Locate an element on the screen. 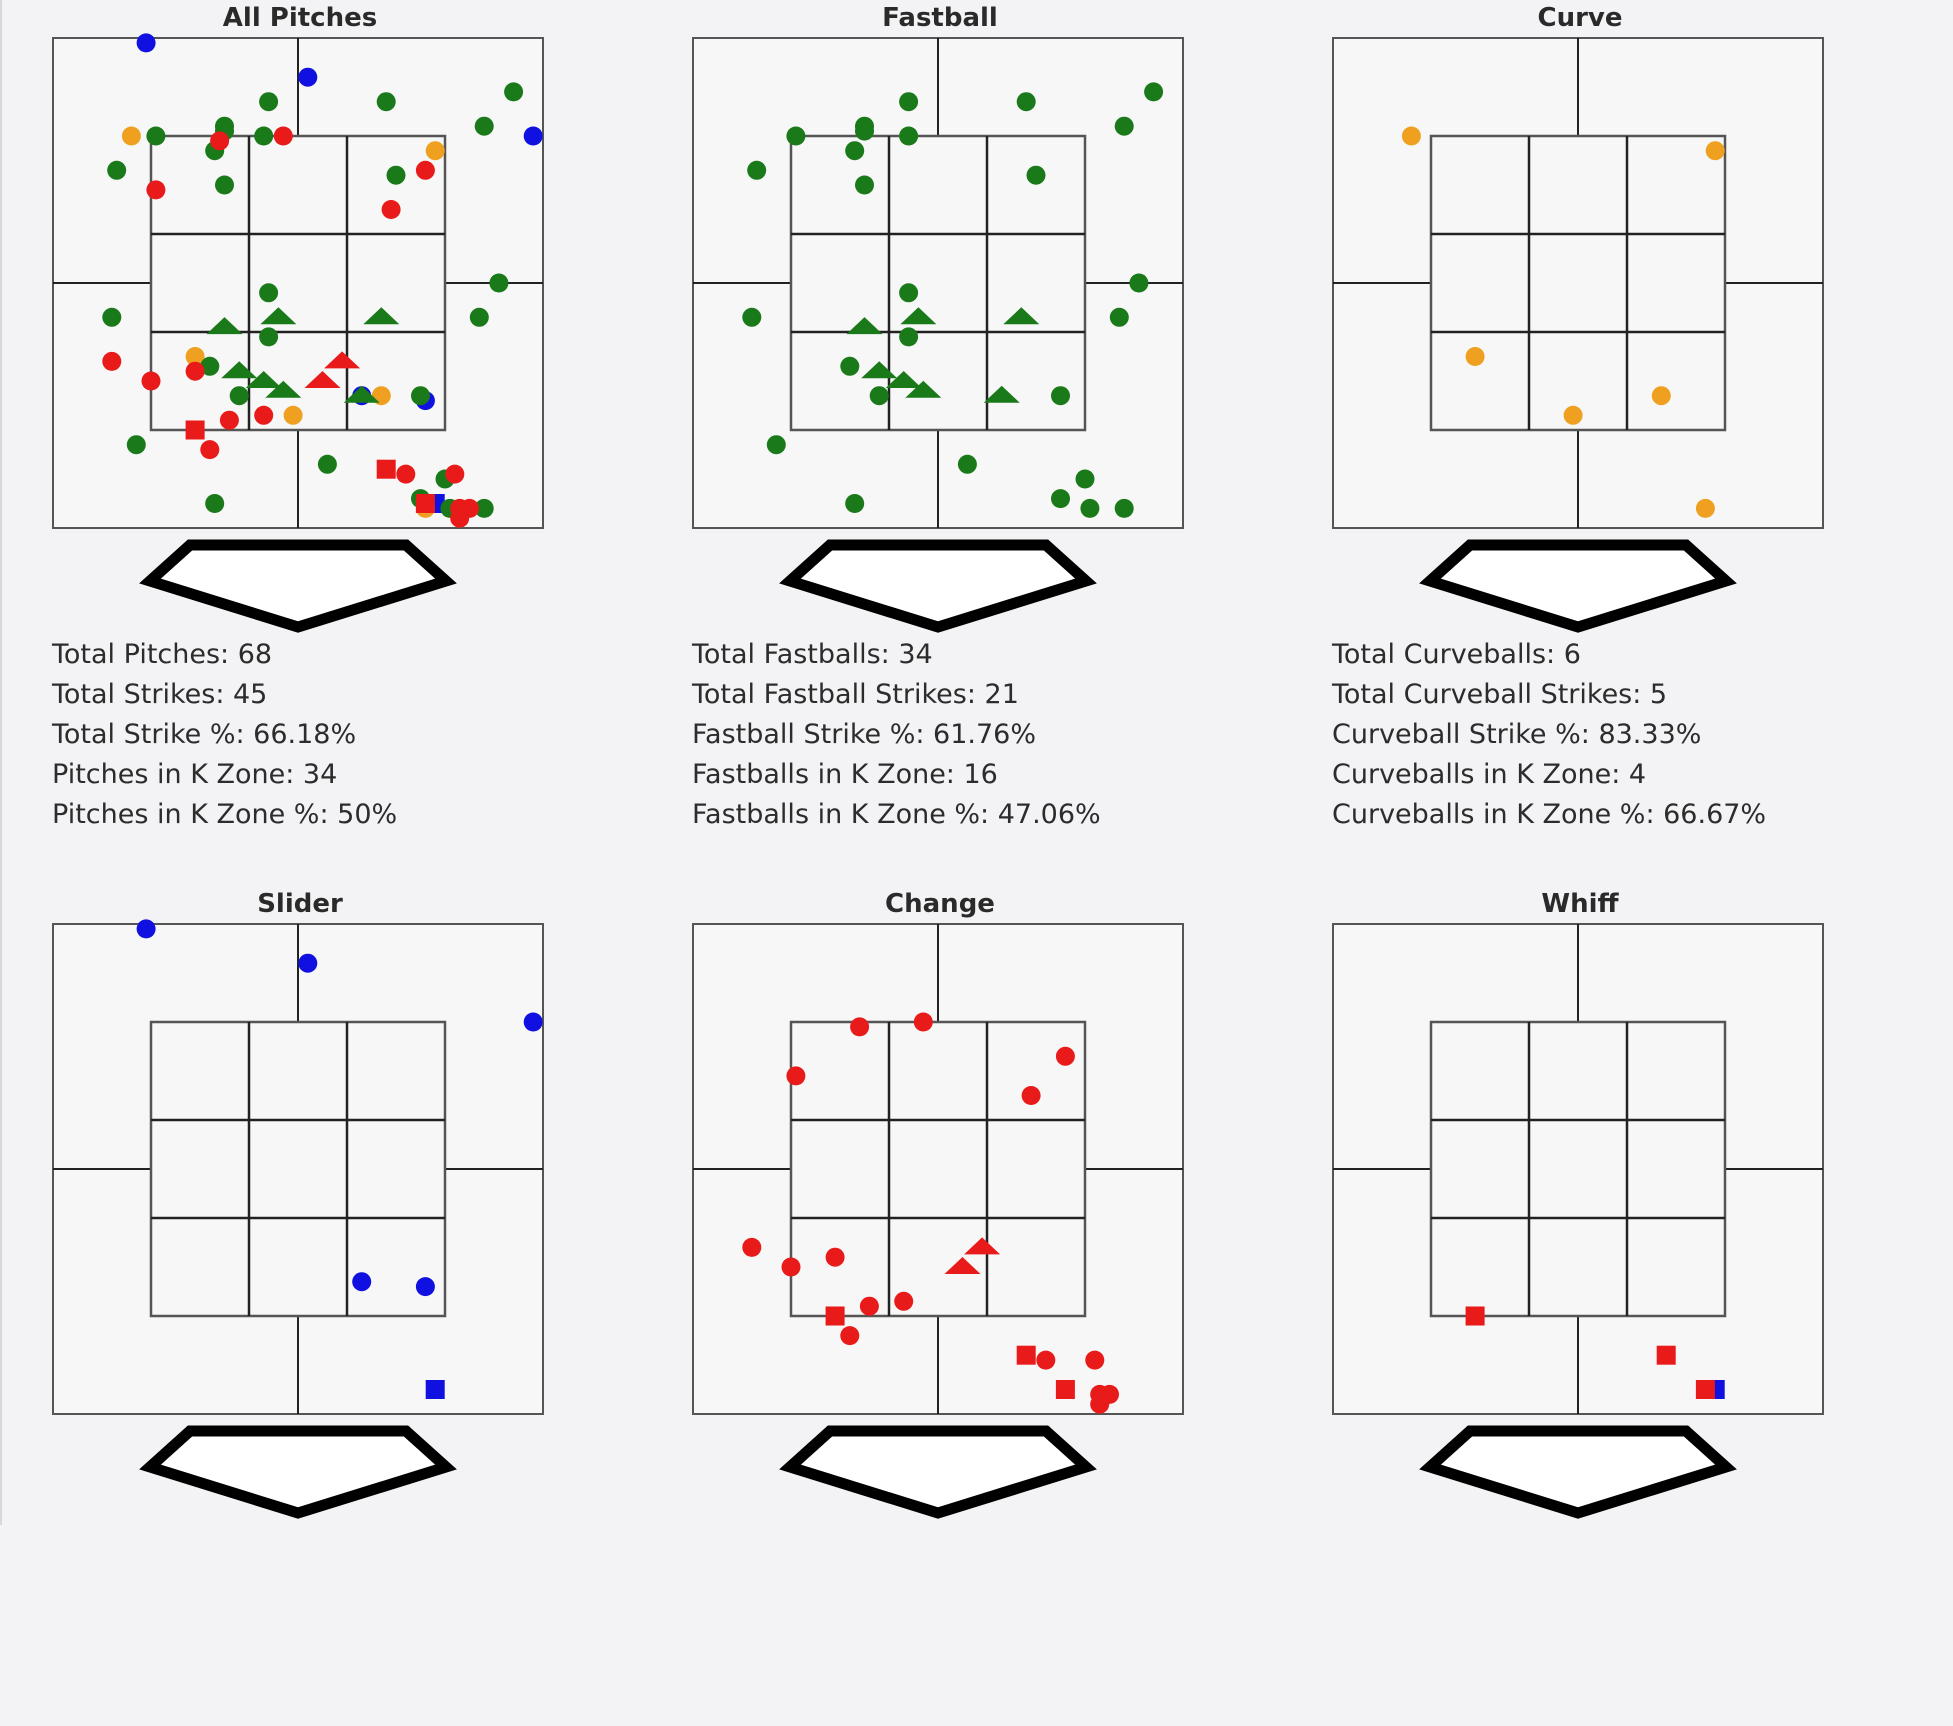  chart-title: Curve is located at coordinates (1580, 18).